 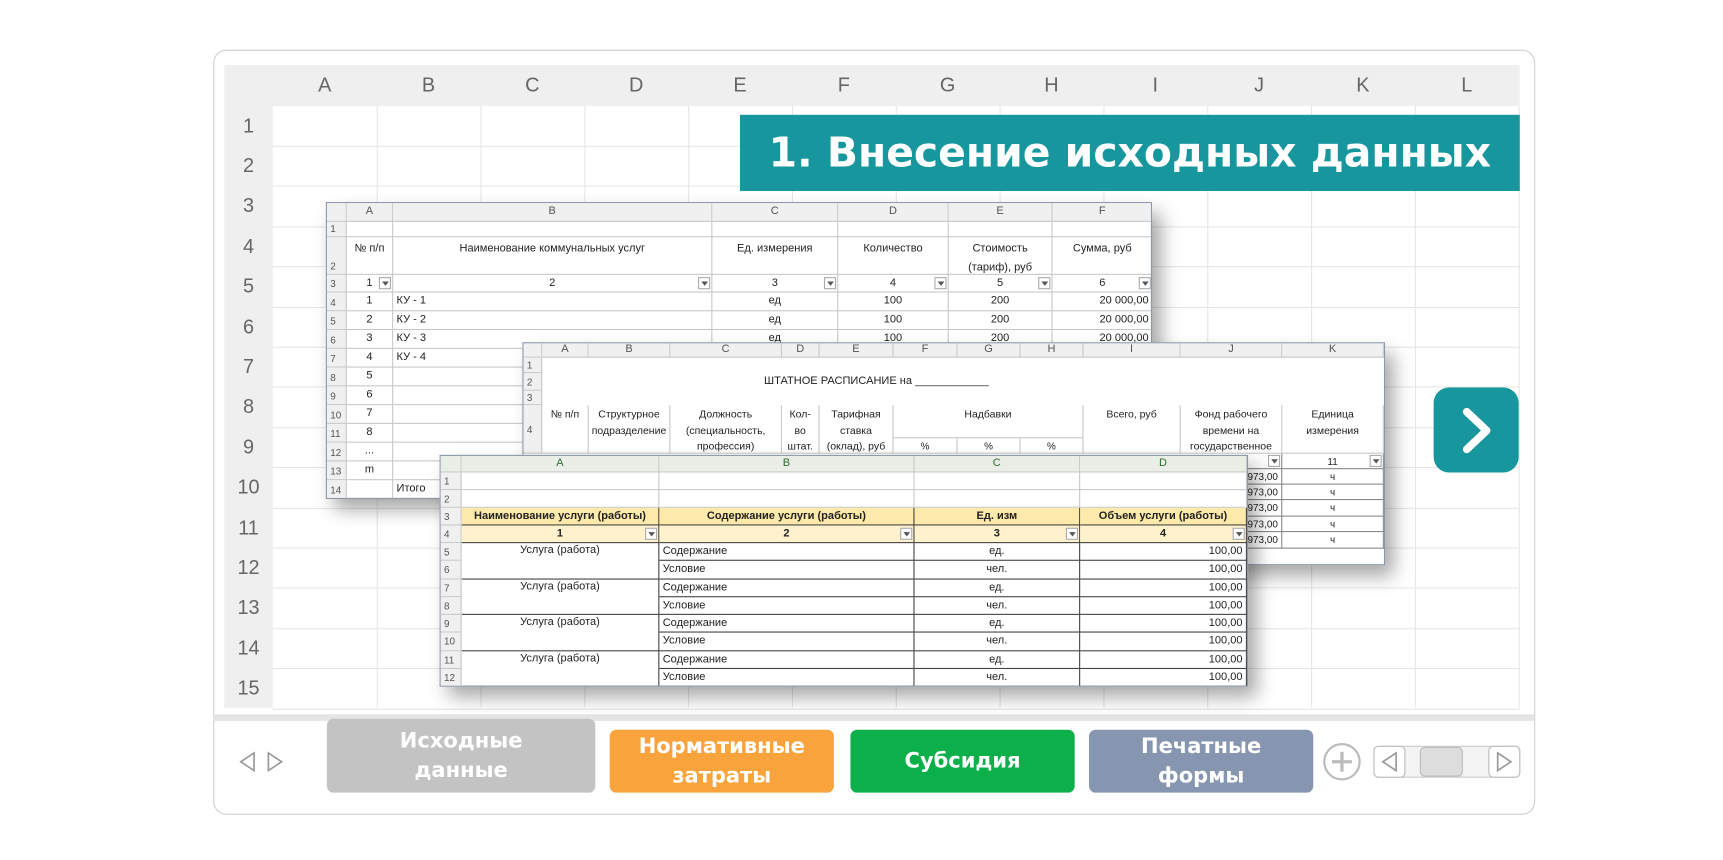 What do you see at coordinates (370, 471) in the screenshot?
I see `cell: m` at bounding box center [370, 471].